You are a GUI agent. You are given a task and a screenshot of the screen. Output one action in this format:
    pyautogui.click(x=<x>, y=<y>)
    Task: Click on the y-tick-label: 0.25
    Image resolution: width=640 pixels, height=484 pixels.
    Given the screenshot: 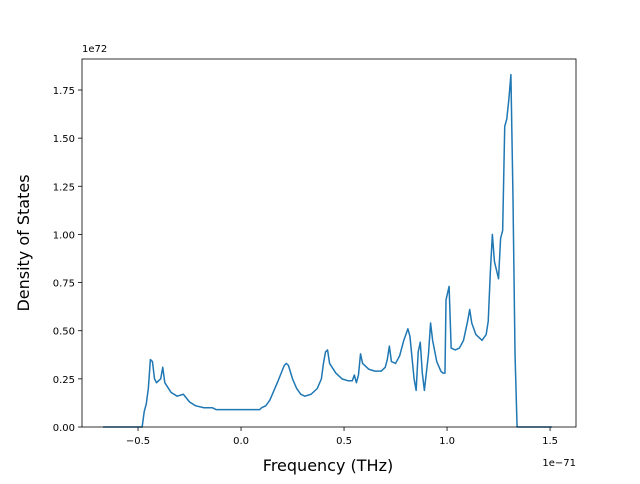 What is the action you would take?
    pyautogui.click(x=64, y=380)
    